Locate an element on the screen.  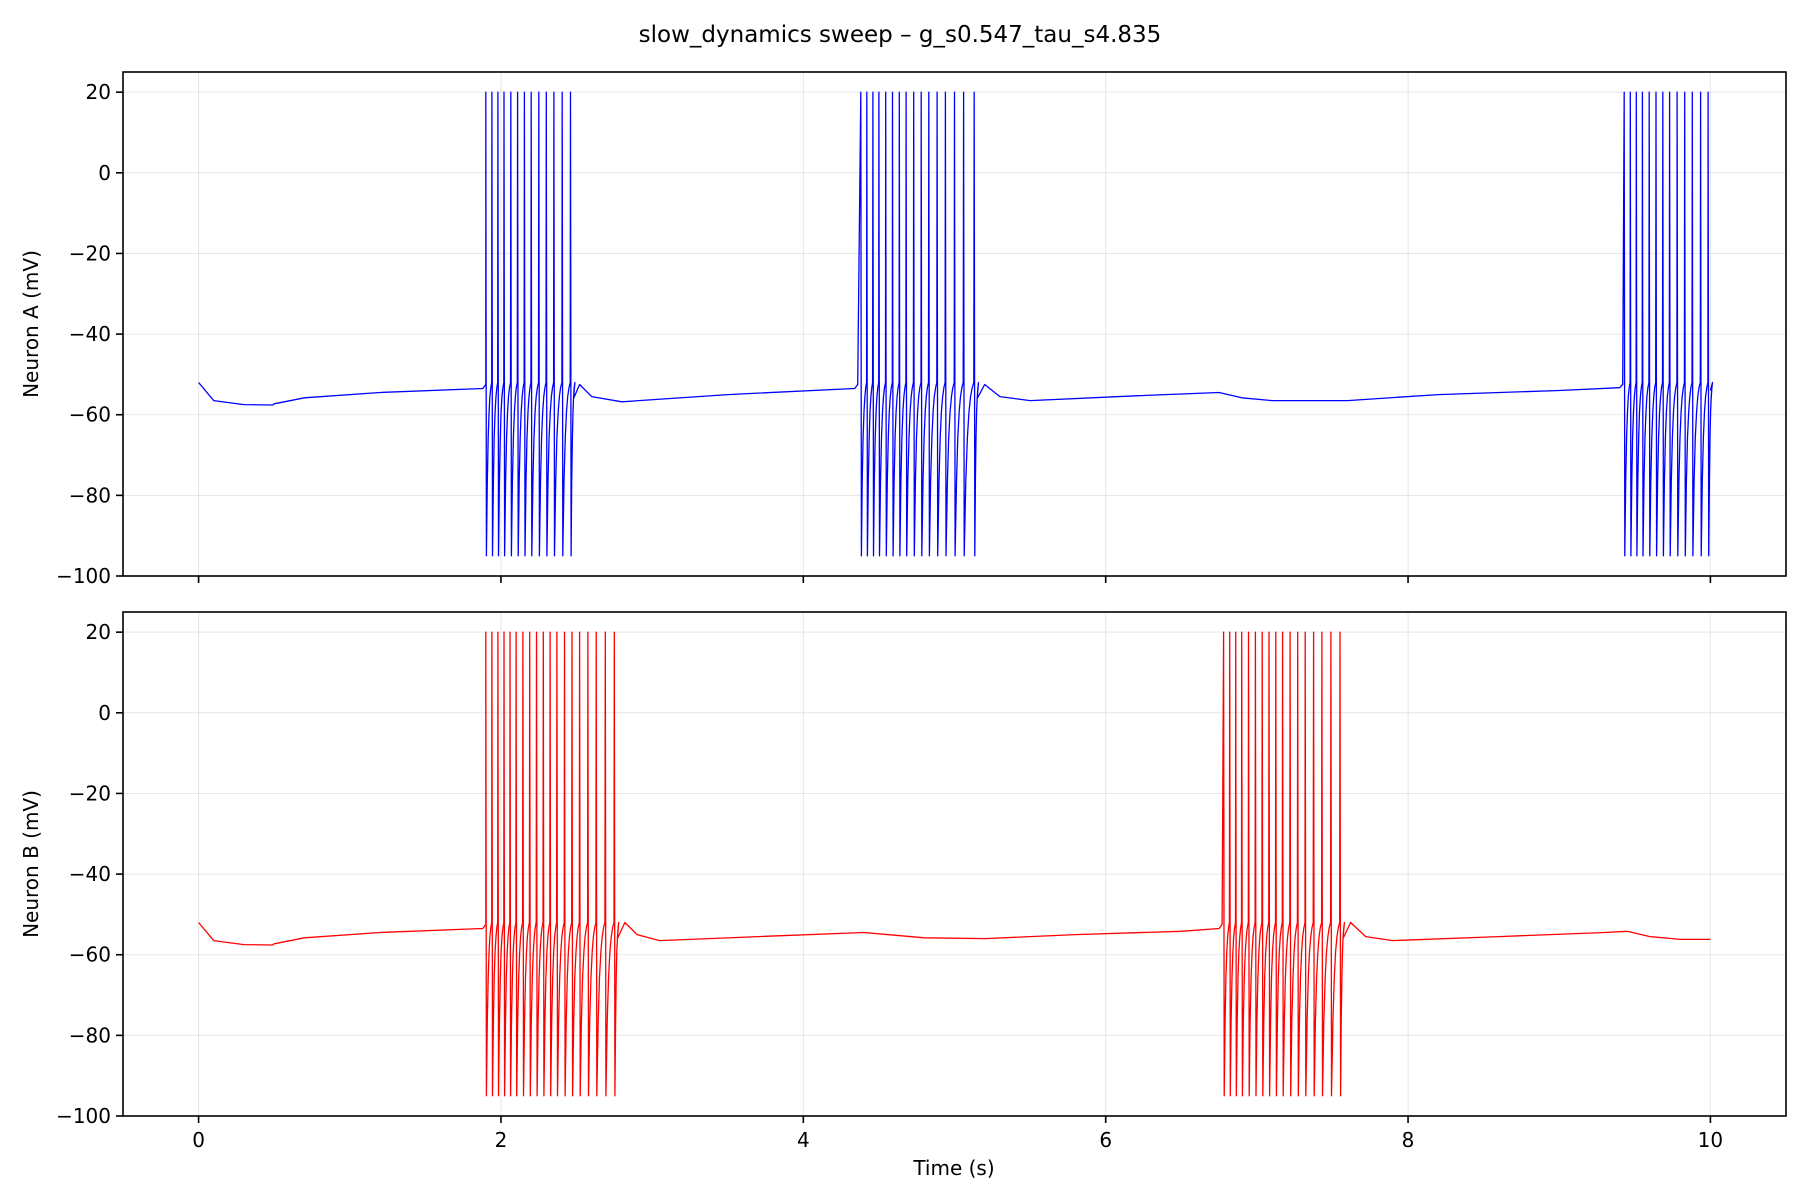
x-tick-label: 2 is located at coordinates (501, 1140).